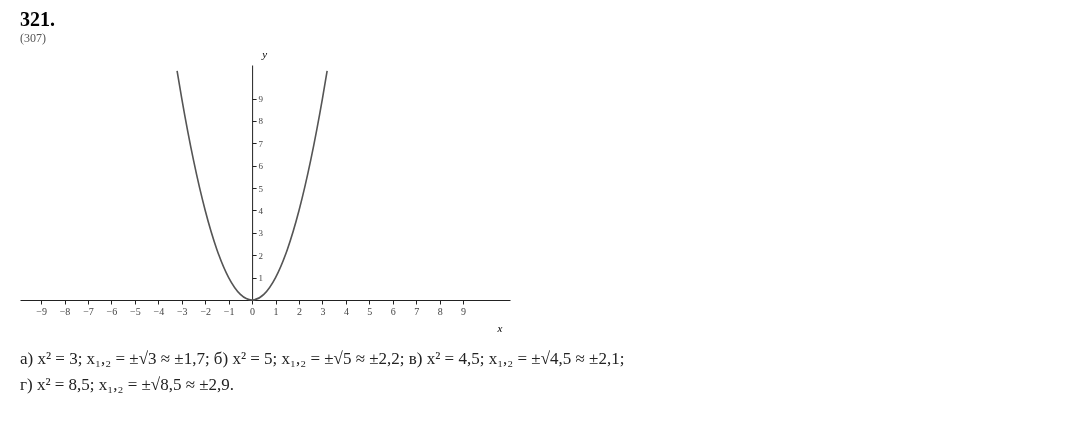 The width and height of the screenshot is (1067, 445). I want to click on y-tick-label: 9, so click(261, 99).